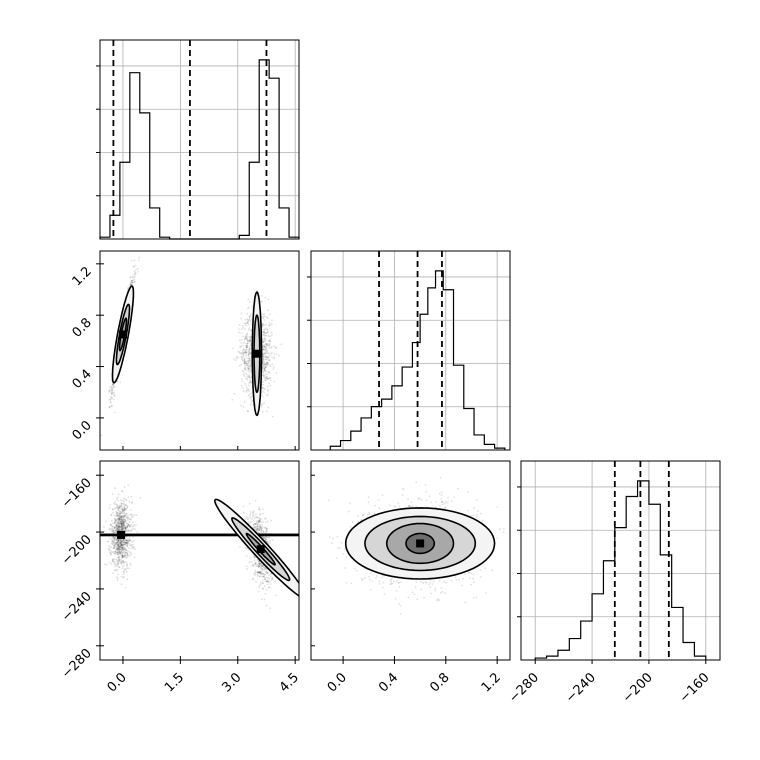 The height and width of the screenshot is (760, 760). Describe the element at coordinates (337, 682) in the screenshot. I see `x-tick-label-1-0: 0.0` at that location.